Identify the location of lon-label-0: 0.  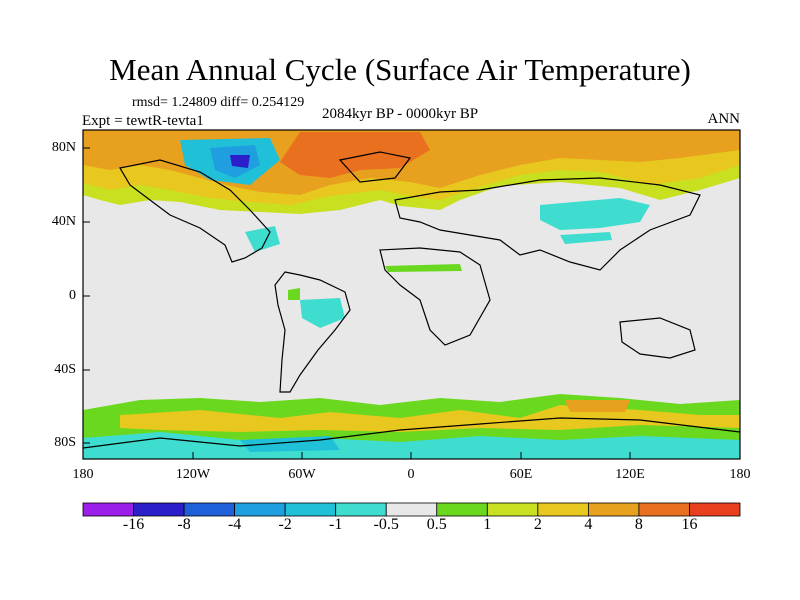
(411, 474).